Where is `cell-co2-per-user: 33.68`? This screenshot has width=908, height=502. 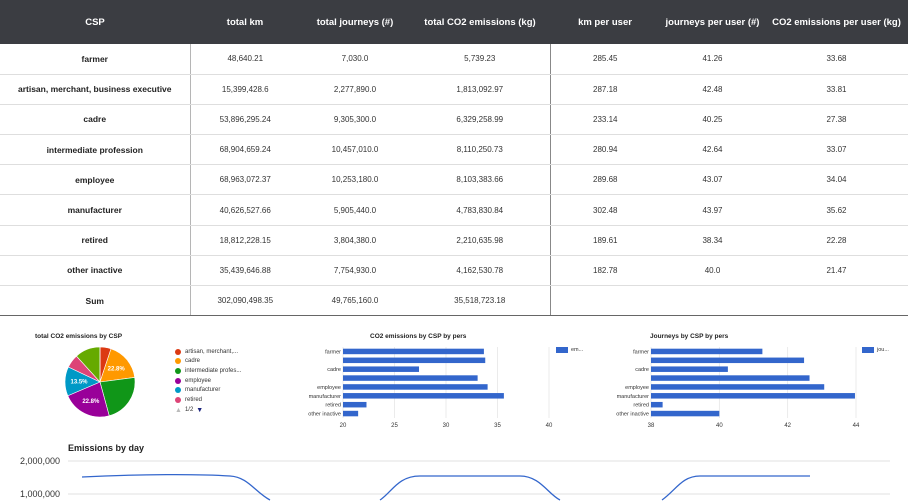
cell-co2-per-user: 33.68 is located at coordinates (836, 59).